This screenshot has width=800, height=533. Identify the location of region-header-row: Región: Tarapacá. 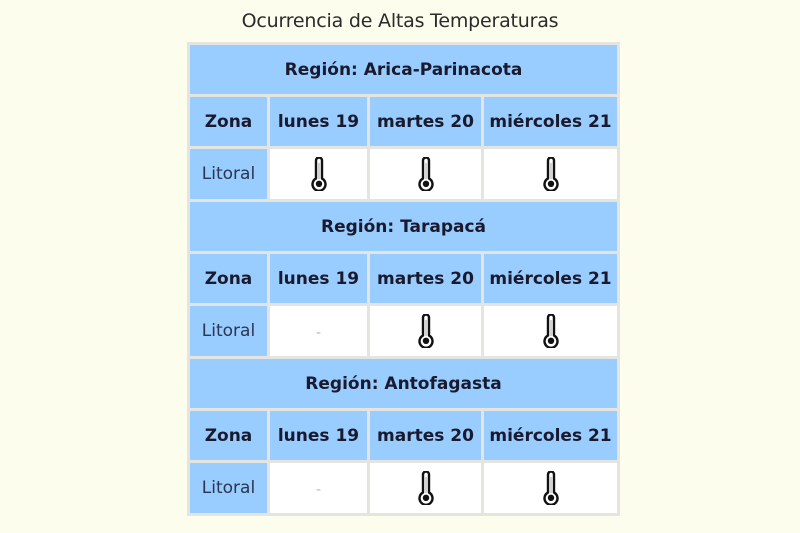
(404, 226).